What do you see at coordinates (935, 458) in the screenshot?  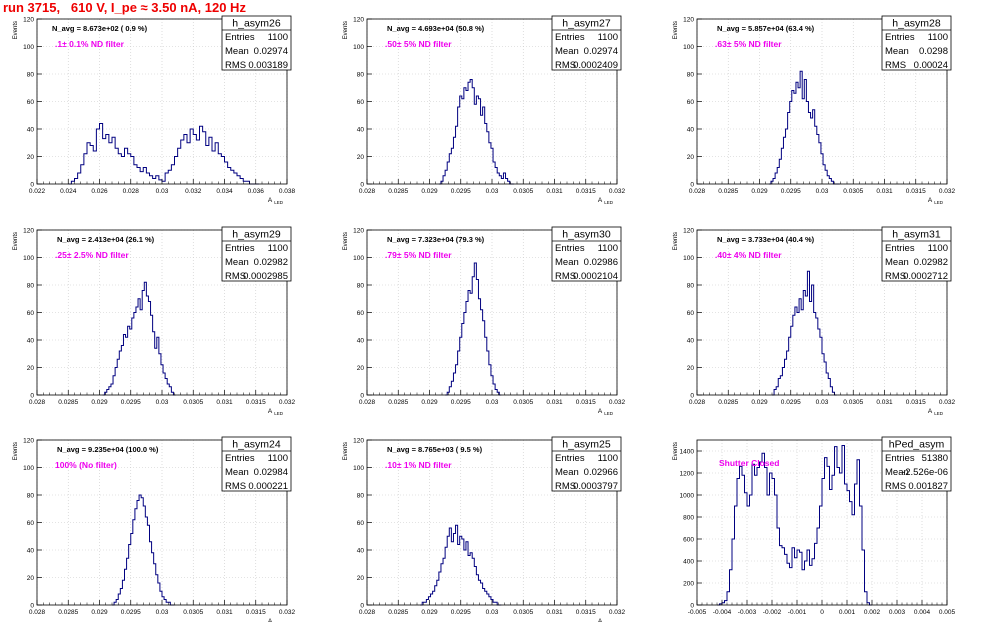 I see `stats-value-entries: 51380` at bounding box center [935, 458].